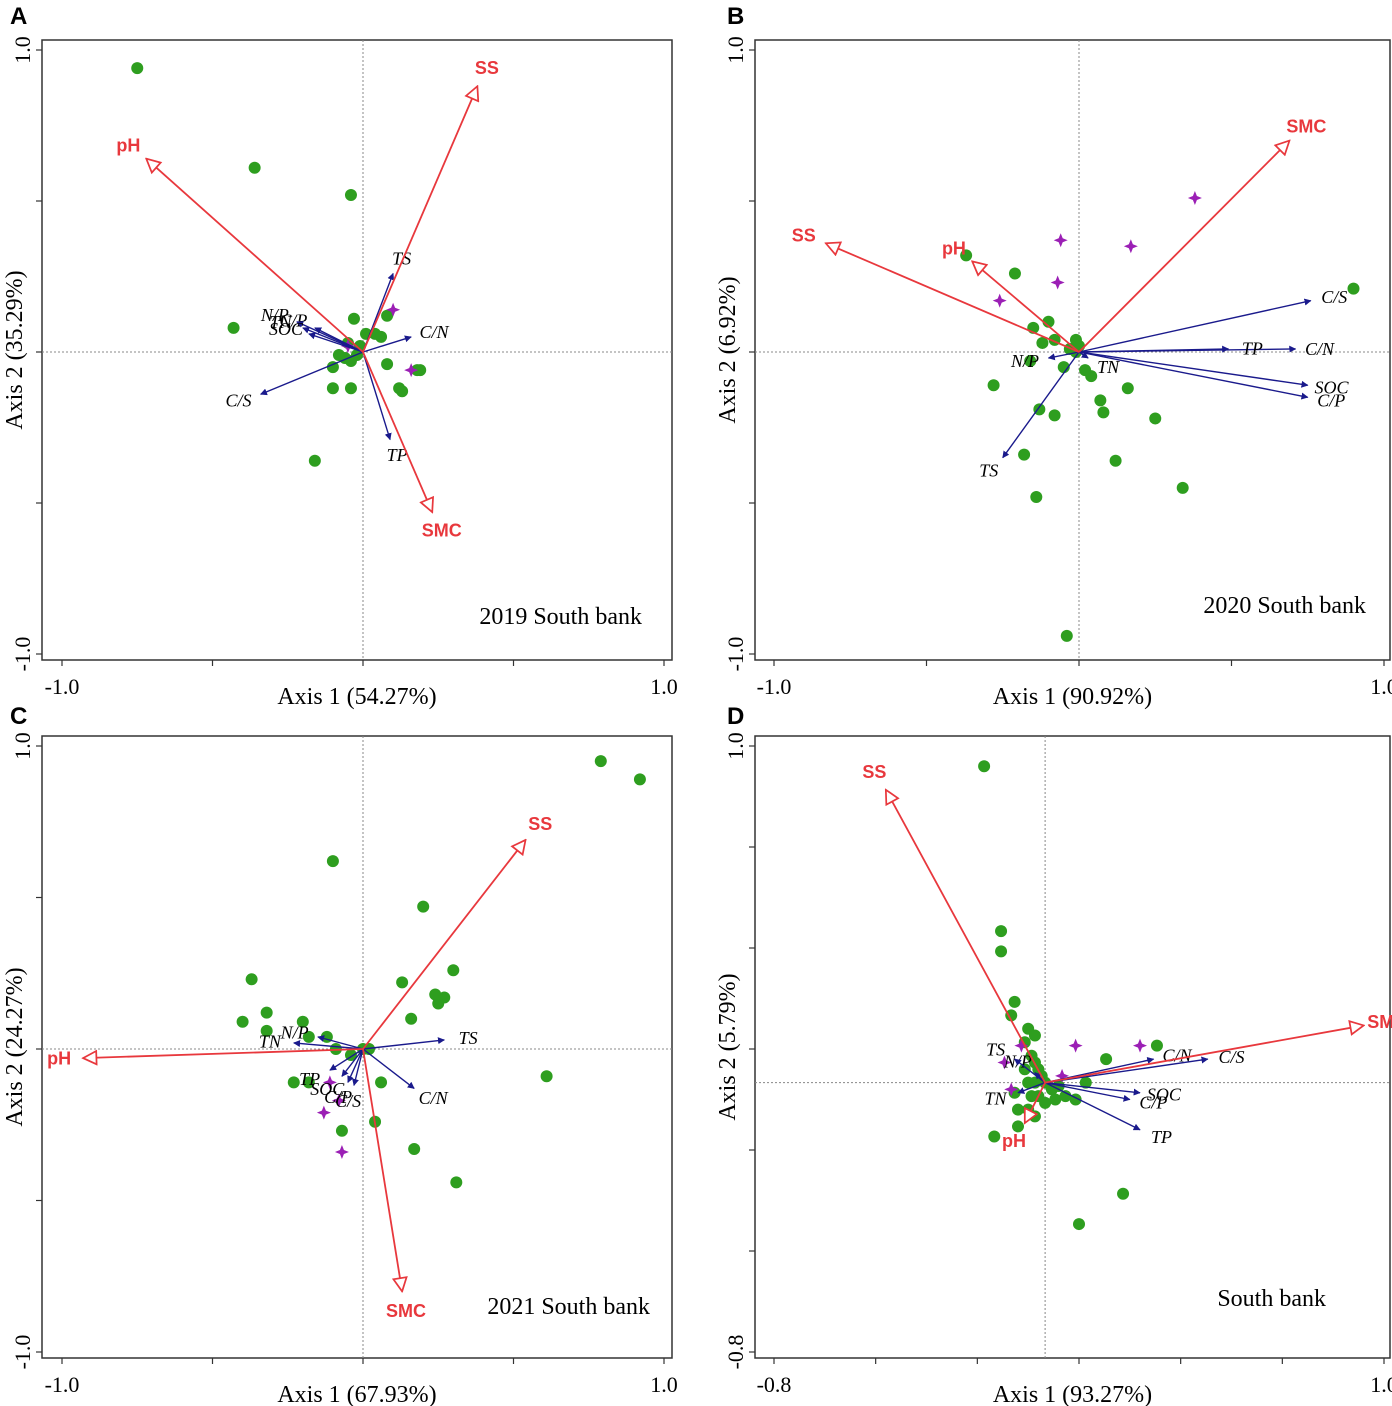 The image size is (1392, 1406). I want to click on variable-label: TS, so click(988, 471).